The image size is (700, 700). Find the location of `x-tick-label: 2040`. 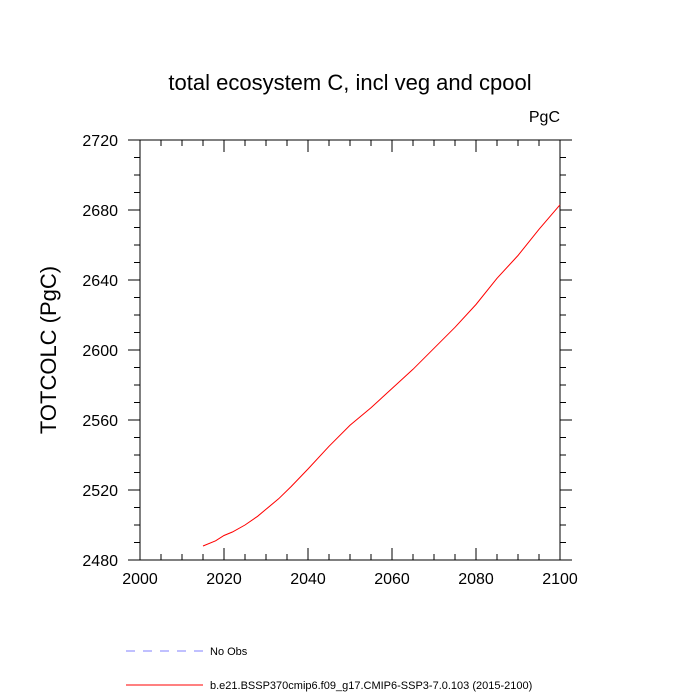

x-tick-label: 2040 is located at coordinates (308, 579).